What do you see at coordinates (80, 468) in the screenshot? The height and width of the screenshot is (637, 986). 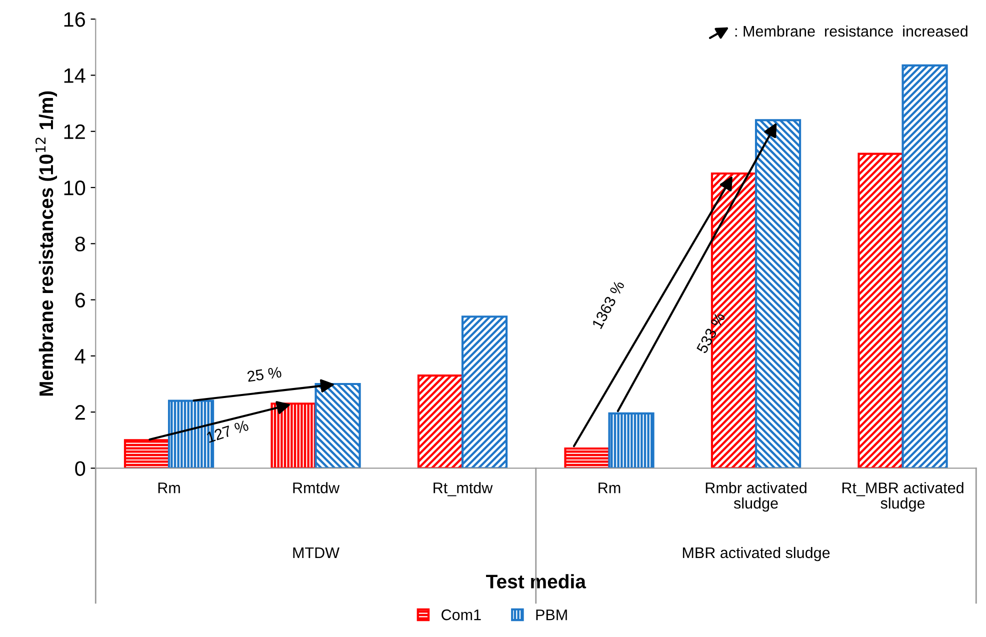 I see `y-tick-label: 0` at bounding box center [80, 468].